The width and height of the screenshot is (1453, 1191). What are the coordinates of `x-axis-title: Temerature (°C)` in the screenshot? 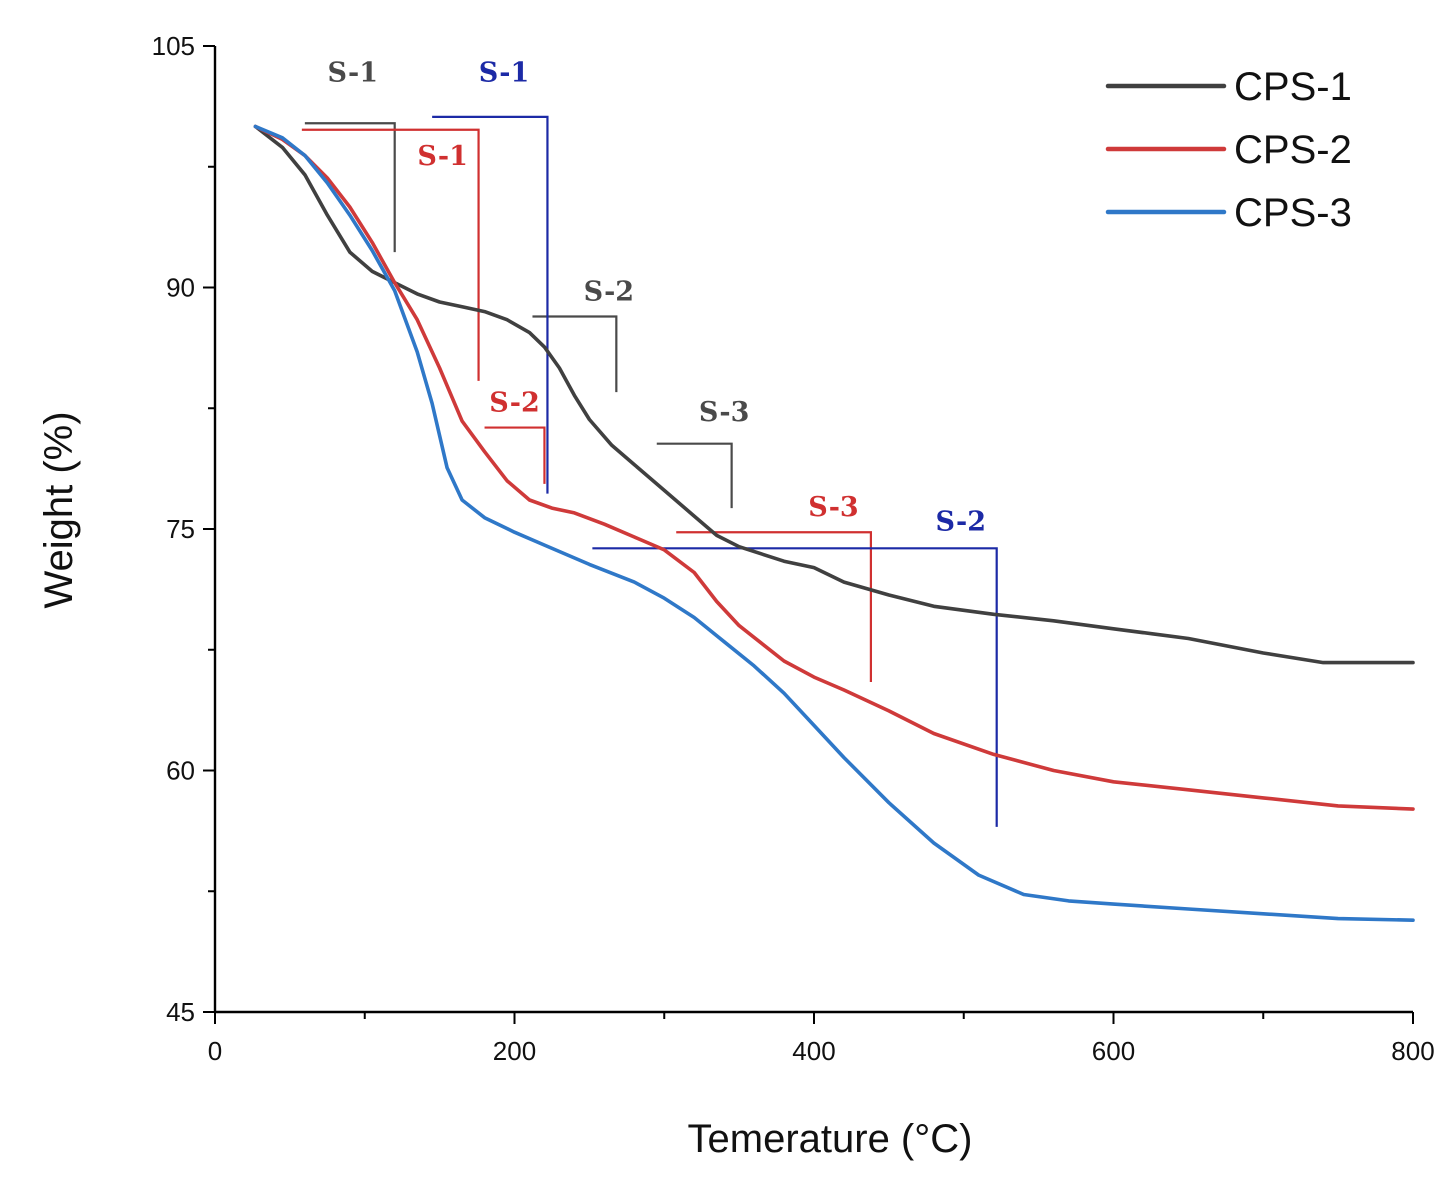 It's located at (830, 1139).